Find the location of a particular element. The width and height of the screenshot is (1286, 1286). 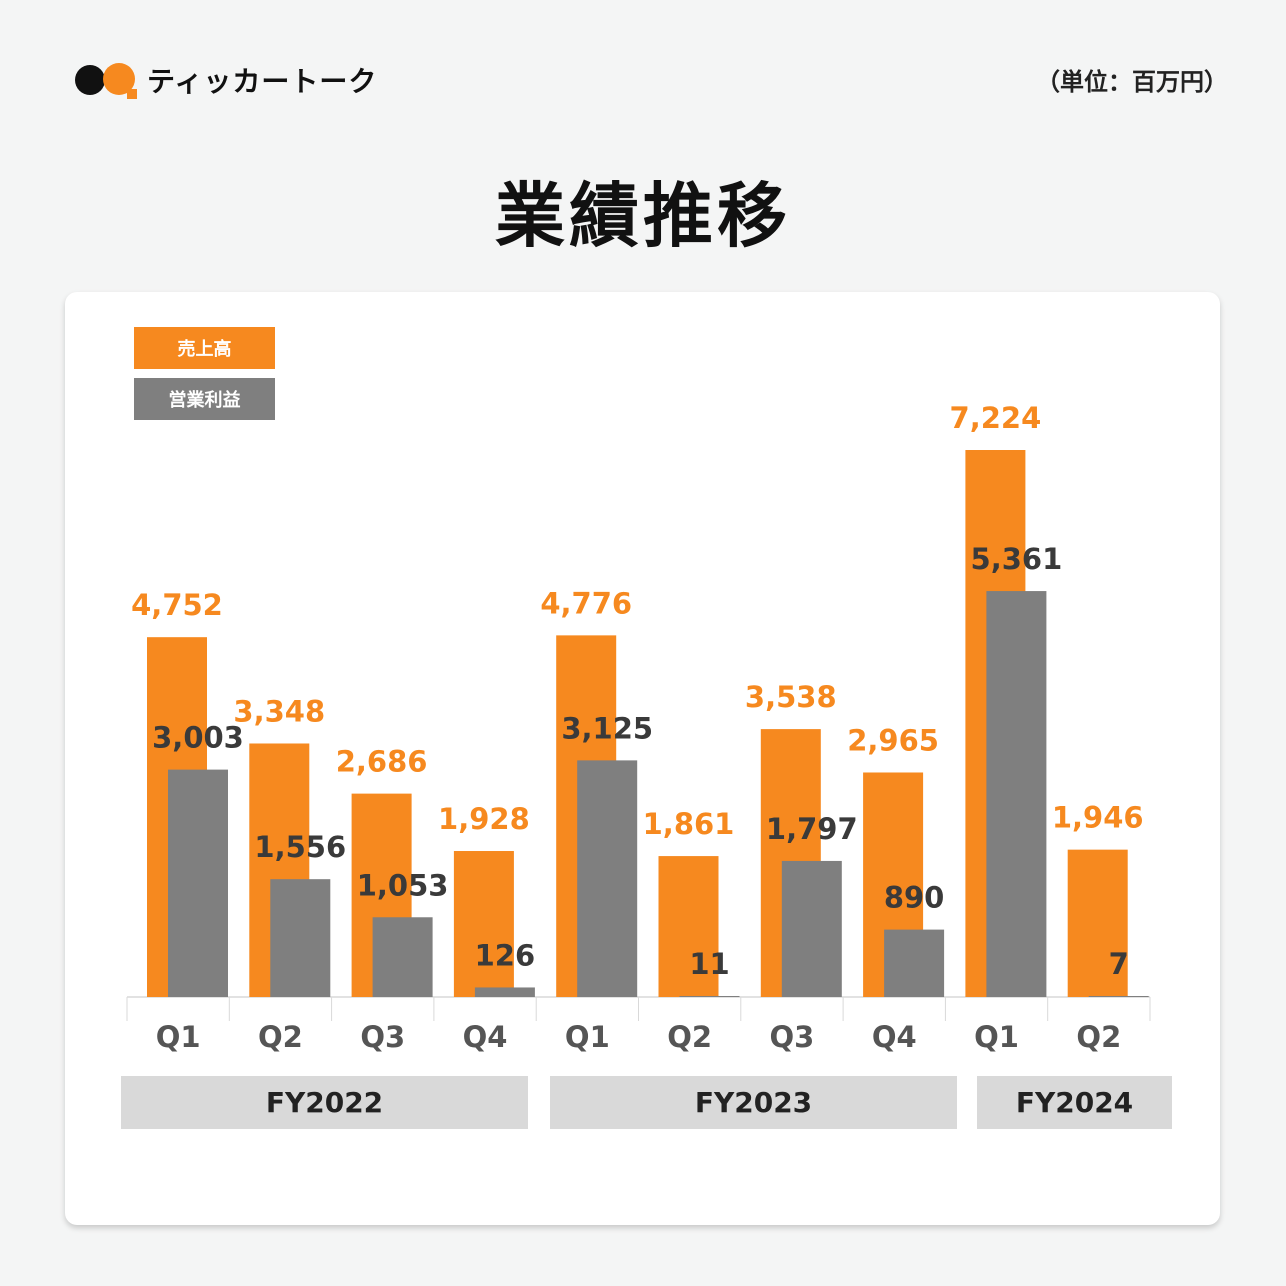

label-profit: 3,003 is located at coordinates (198, 738).